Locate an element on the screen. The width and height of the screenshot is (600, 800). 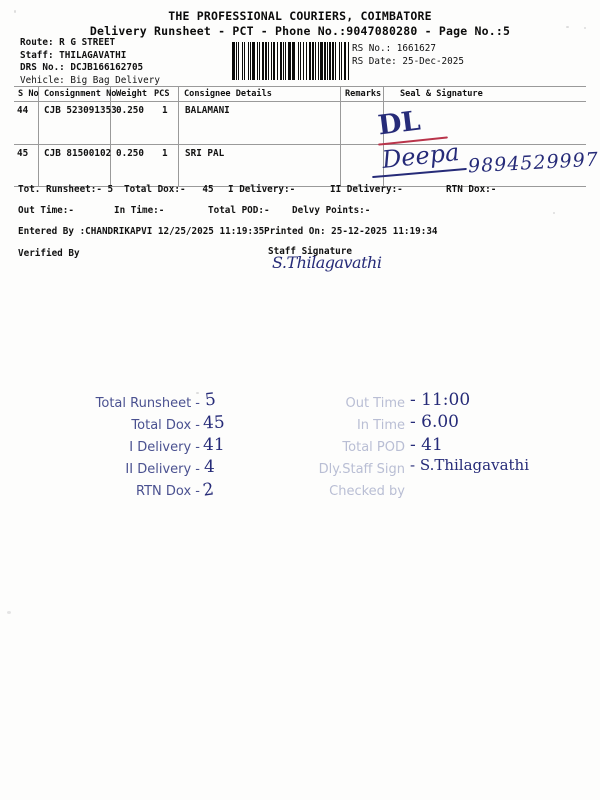
summary-rtn-dox: RTN Dox:- is located at coordinates (471, 189).